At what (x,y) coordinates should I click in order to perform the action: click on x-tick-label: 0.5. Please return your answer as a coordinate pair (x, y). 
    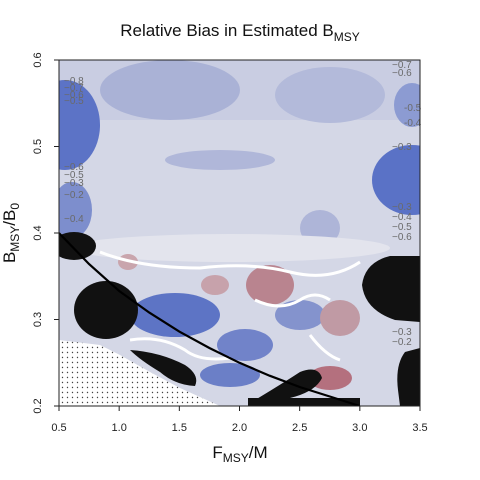
    Looking at the image, I should click on (58, 428).